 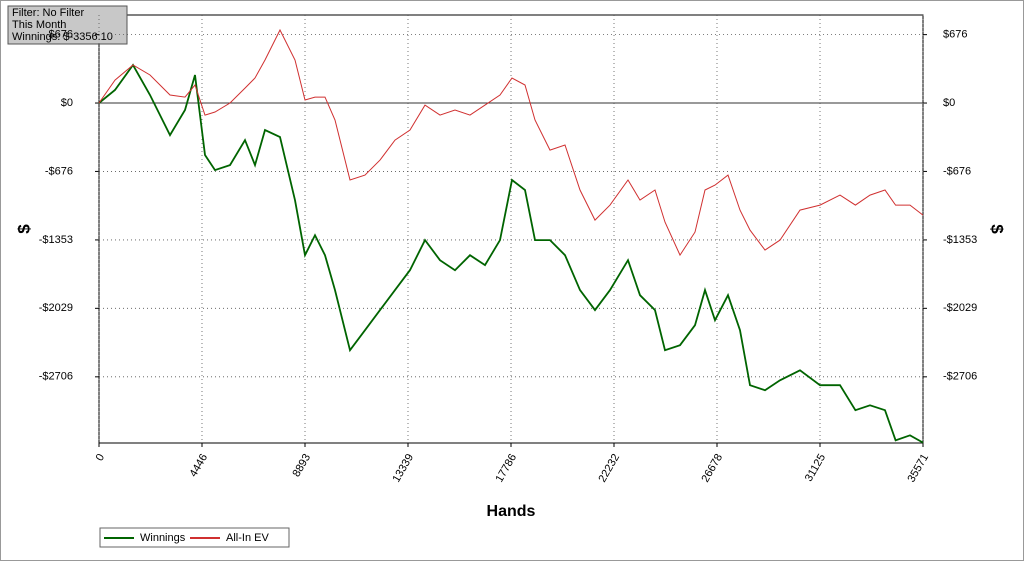 What do you see at coordinates (56, 240) in the screenshot?
I see `y-tick-label: -$1353` at bounding box center [56, 240].